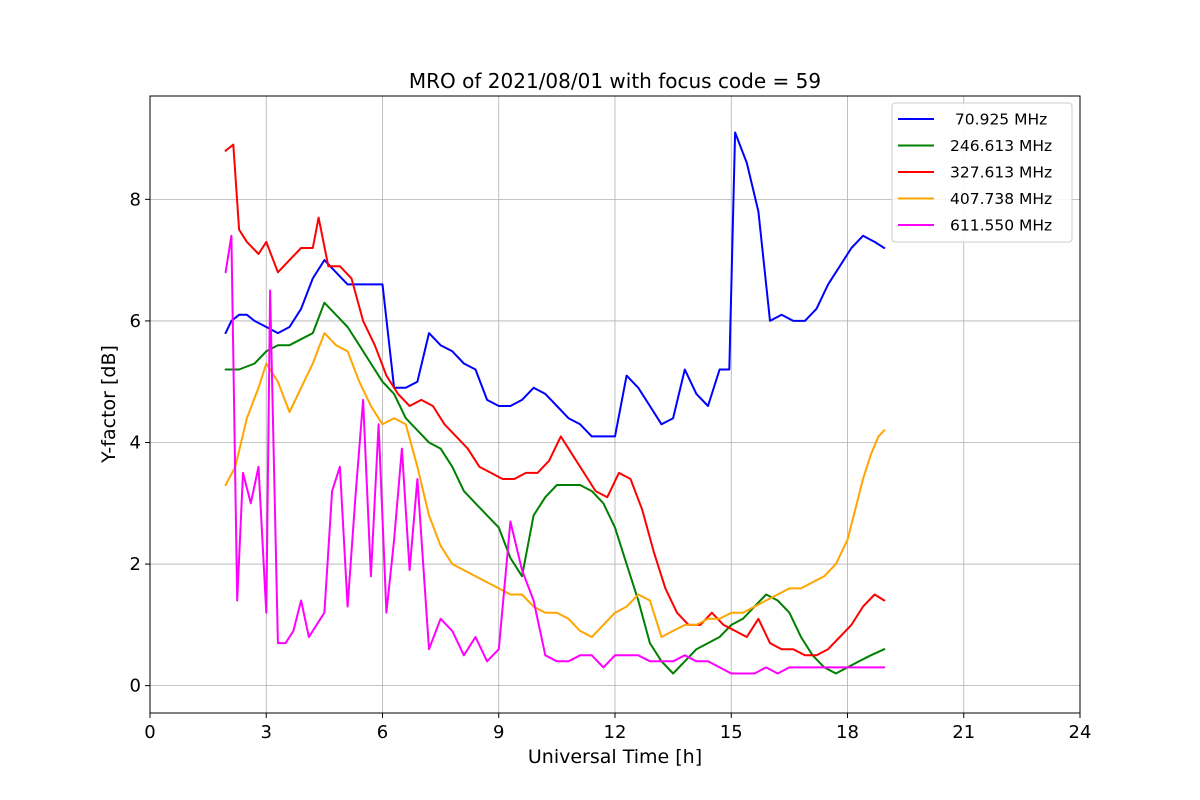 The height and width of the screenshot is (800, 1200). I want to click on x-tick-label: 9, so click(498, 732).